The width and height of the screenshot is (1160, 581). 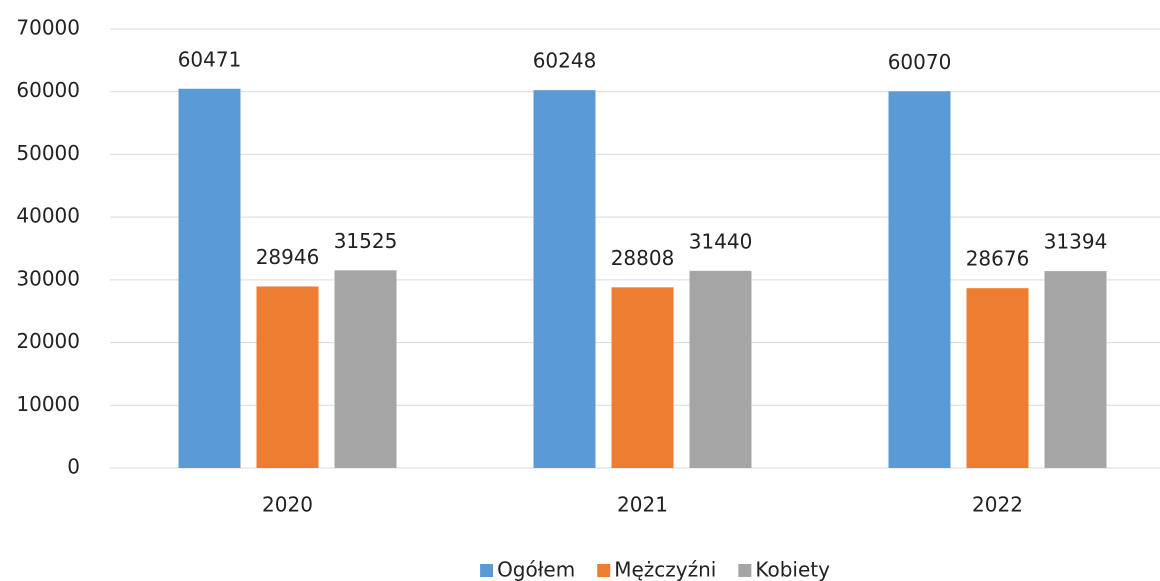 What do you see at coordinates (48, 153) in the screenshot?
I see `y-tick-label: 50000` at bounding box center [48, 153].